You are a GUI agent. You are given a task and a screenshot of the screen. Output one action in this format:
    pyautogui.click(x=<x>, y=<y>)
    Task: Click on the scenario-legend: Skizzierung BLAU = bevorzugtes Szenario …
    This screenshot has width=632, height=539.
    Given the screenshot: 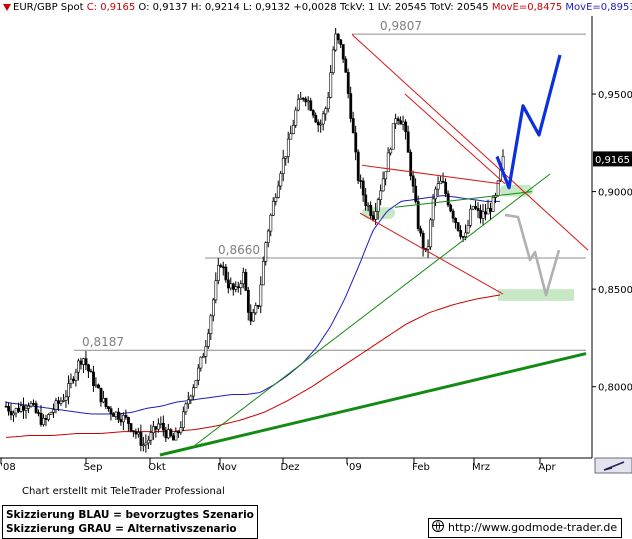 What is the action you would take?
    pyautogui.click(x=130, y=522)
    